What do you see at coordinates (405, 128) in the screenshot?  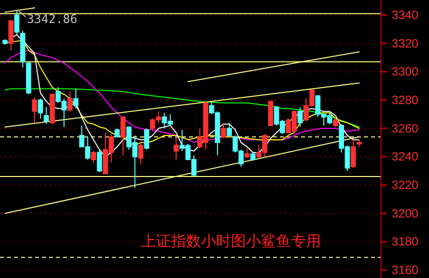 I see `y-tick-label: 3260` at bounding box center [405, 128].